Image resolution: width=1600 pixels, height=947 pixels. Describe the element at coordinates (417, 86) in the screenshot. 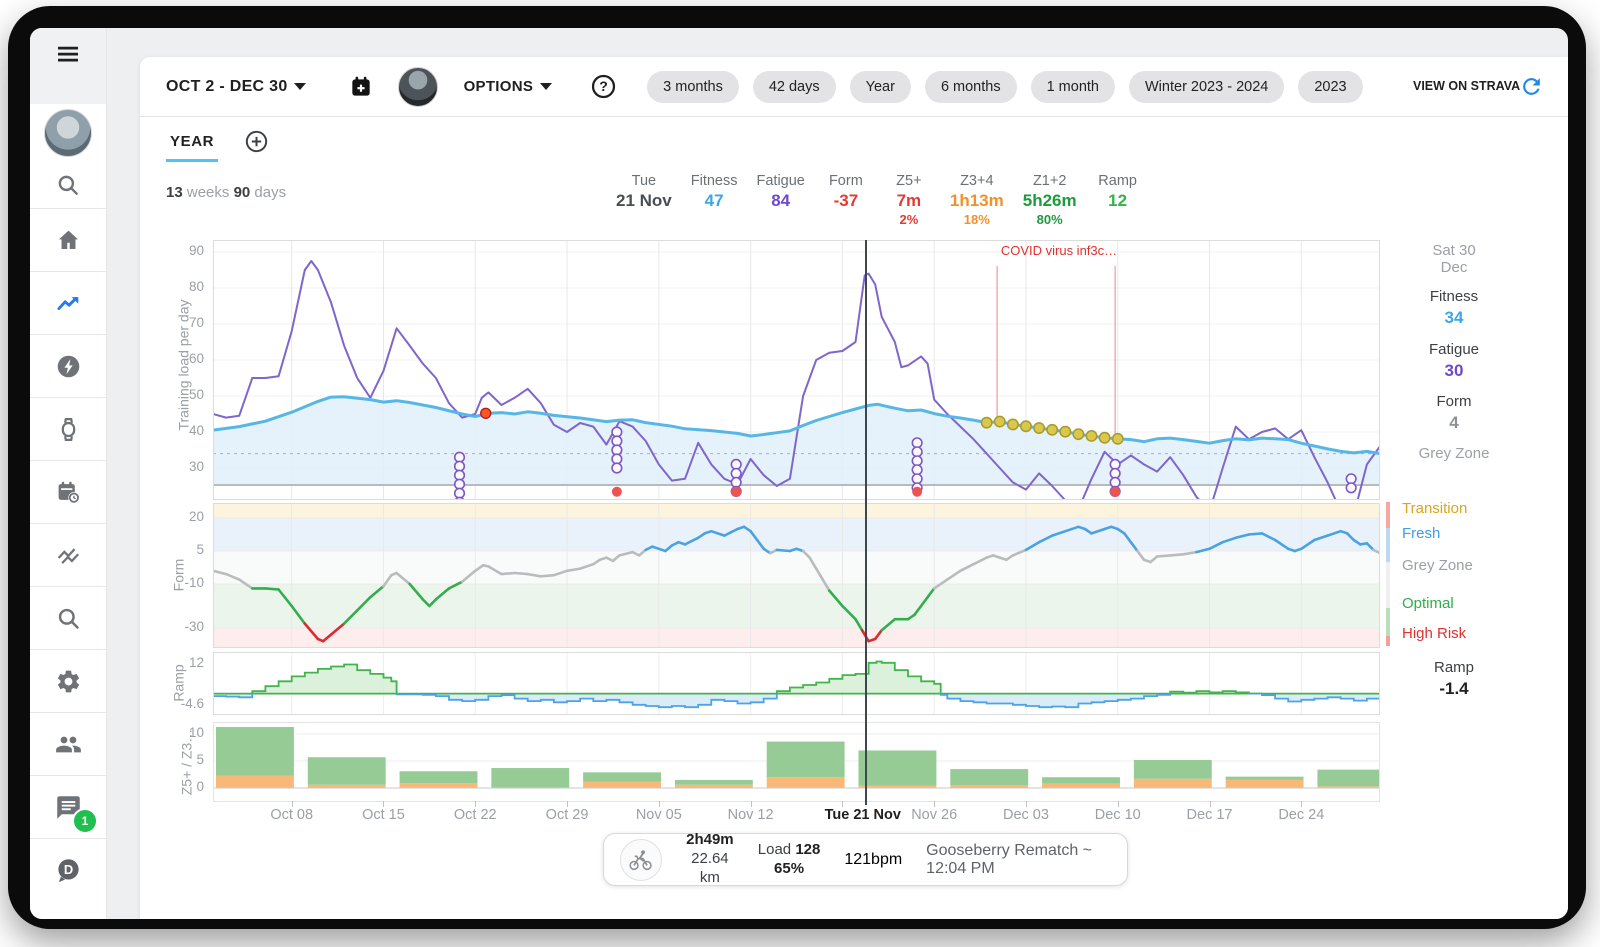

I see `athlete-avatar` at that location.